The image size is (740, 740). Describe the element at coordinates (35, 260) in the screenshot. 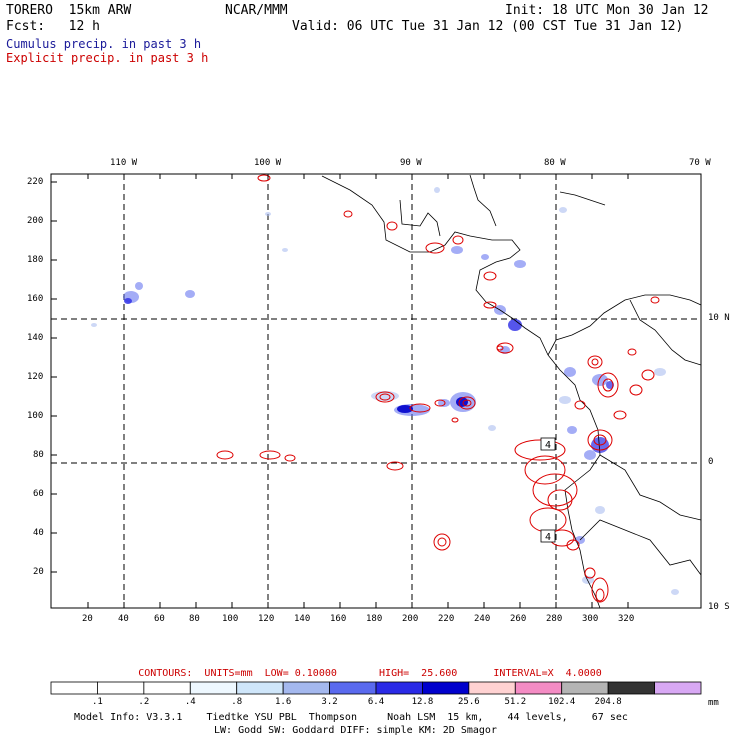

I see `y-tick-label: 180` at that location.